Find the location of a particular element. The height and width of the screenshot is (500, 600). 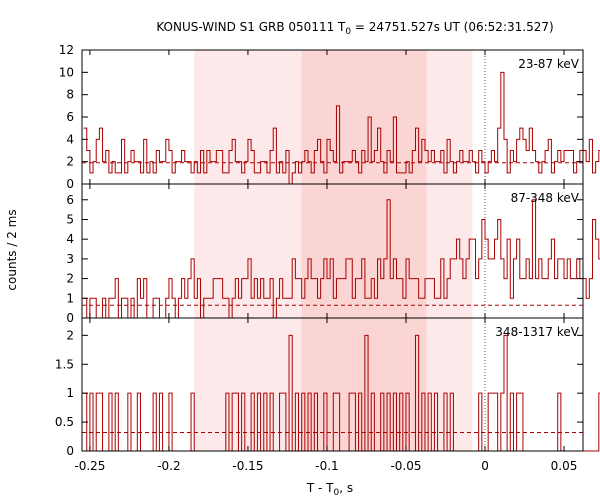

y-tick-label: 8 is located at coordinates (70, 95).